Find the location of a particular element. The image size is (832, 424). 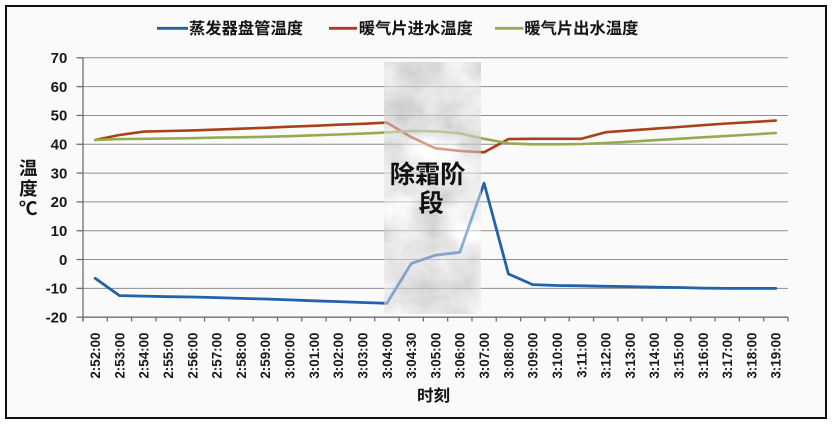

svg-text: 2:55:00 is located at coordinates (168, 356).